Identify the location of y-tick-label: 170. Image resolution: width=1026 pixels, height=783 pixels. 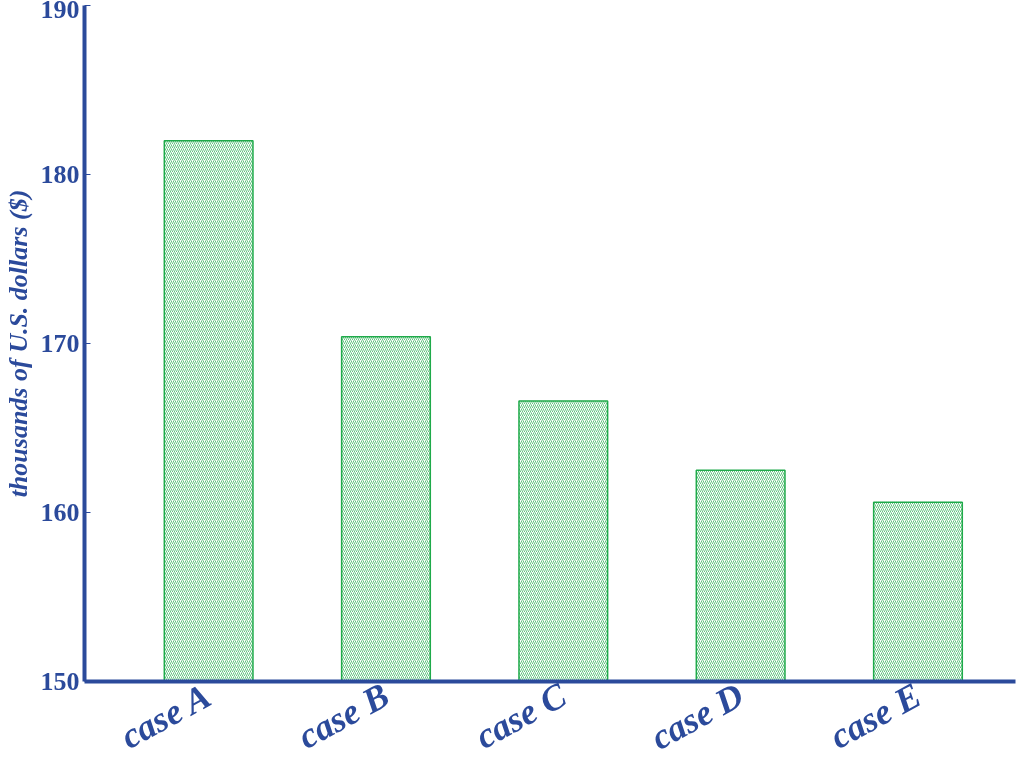
(60, 343).